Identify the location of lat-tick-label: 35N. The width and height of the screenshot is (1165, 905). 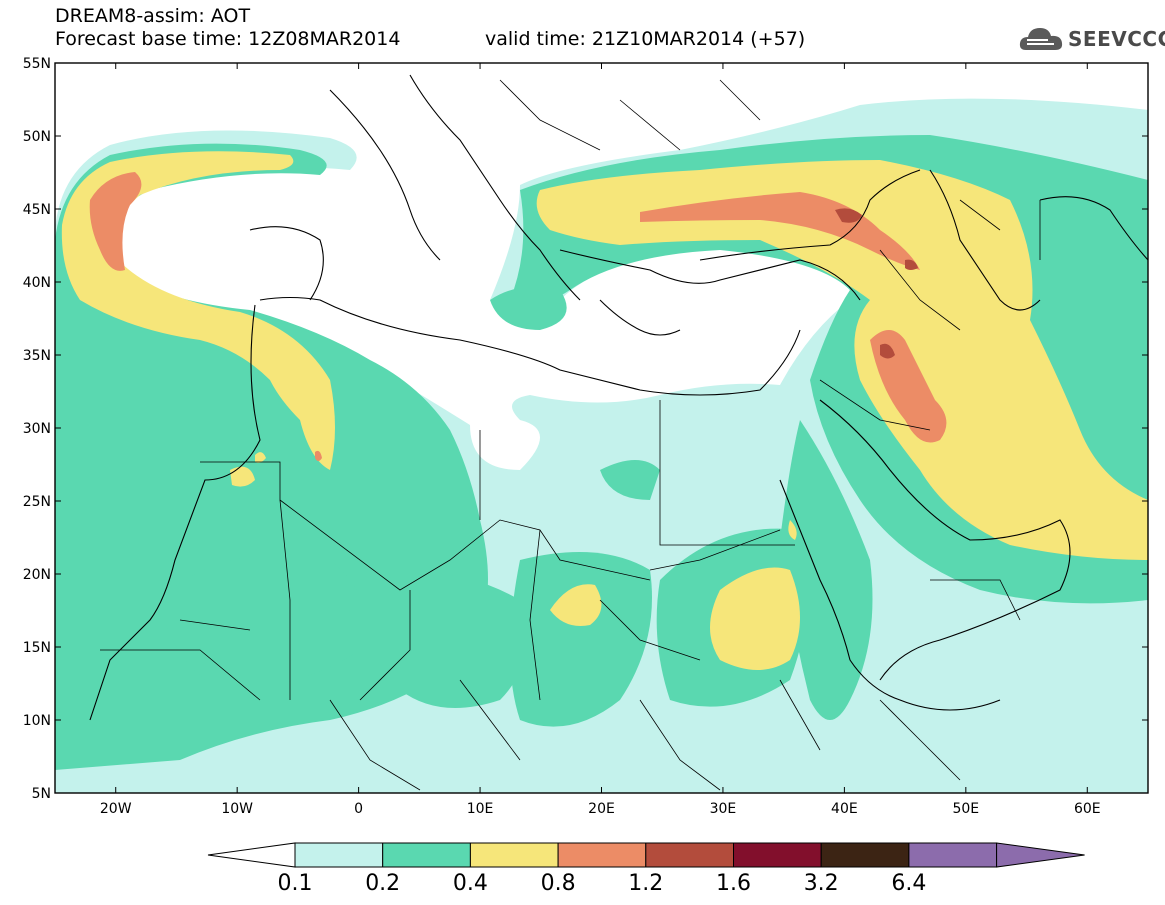
(37, 356).